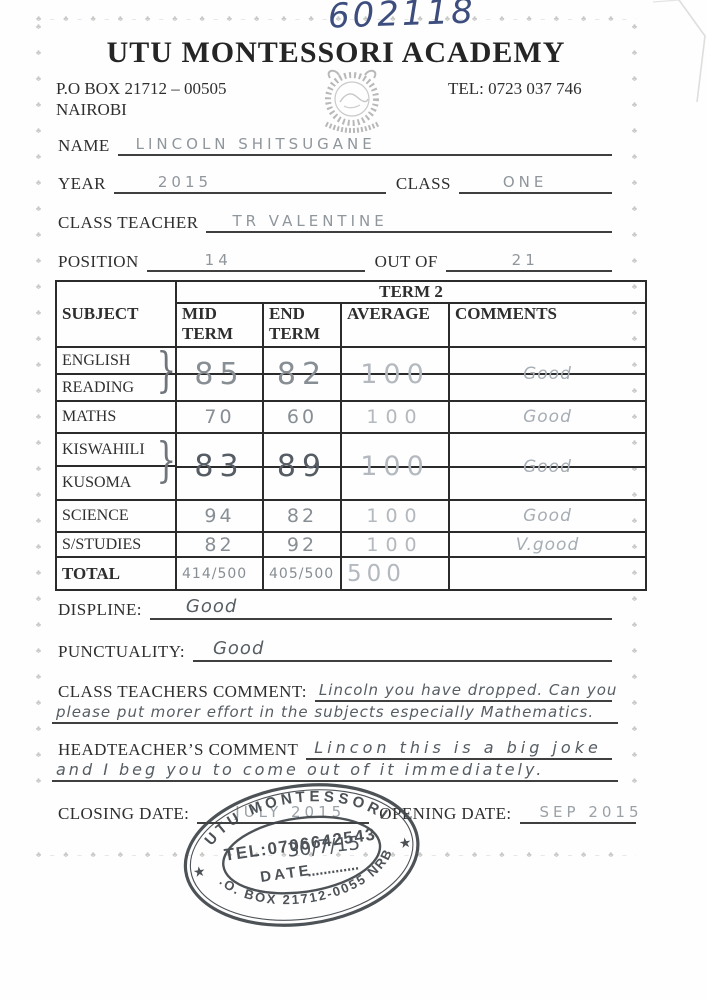 This screenshot has height=1000, width=707. What do you see at coordinates (302, 325) in the screenshot?
I see `column-header-end-term: END TERM` at bounding box center [302, 325].